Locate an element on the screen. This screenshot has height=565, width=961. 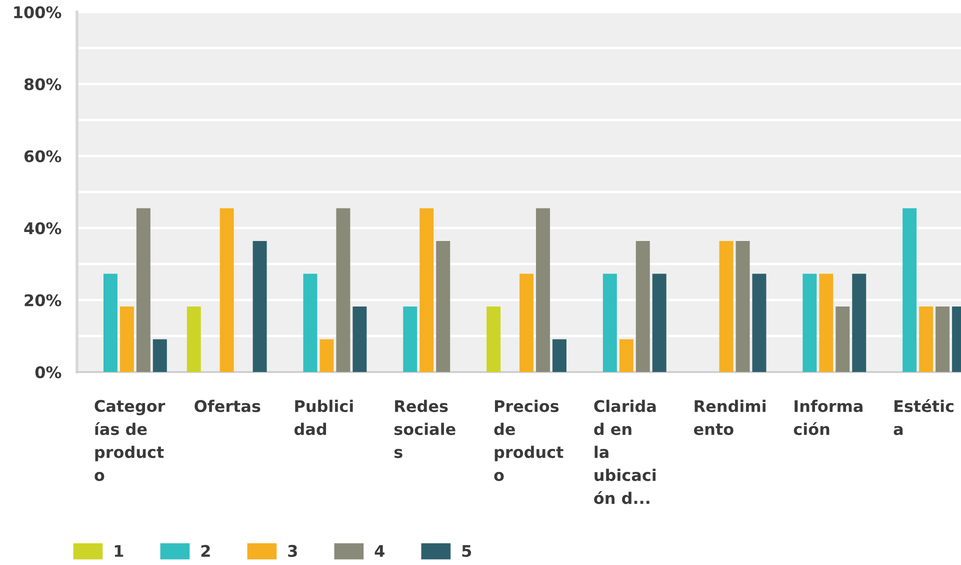
x-tick-label: Rendimi ento is located at coordinates (730, 418).